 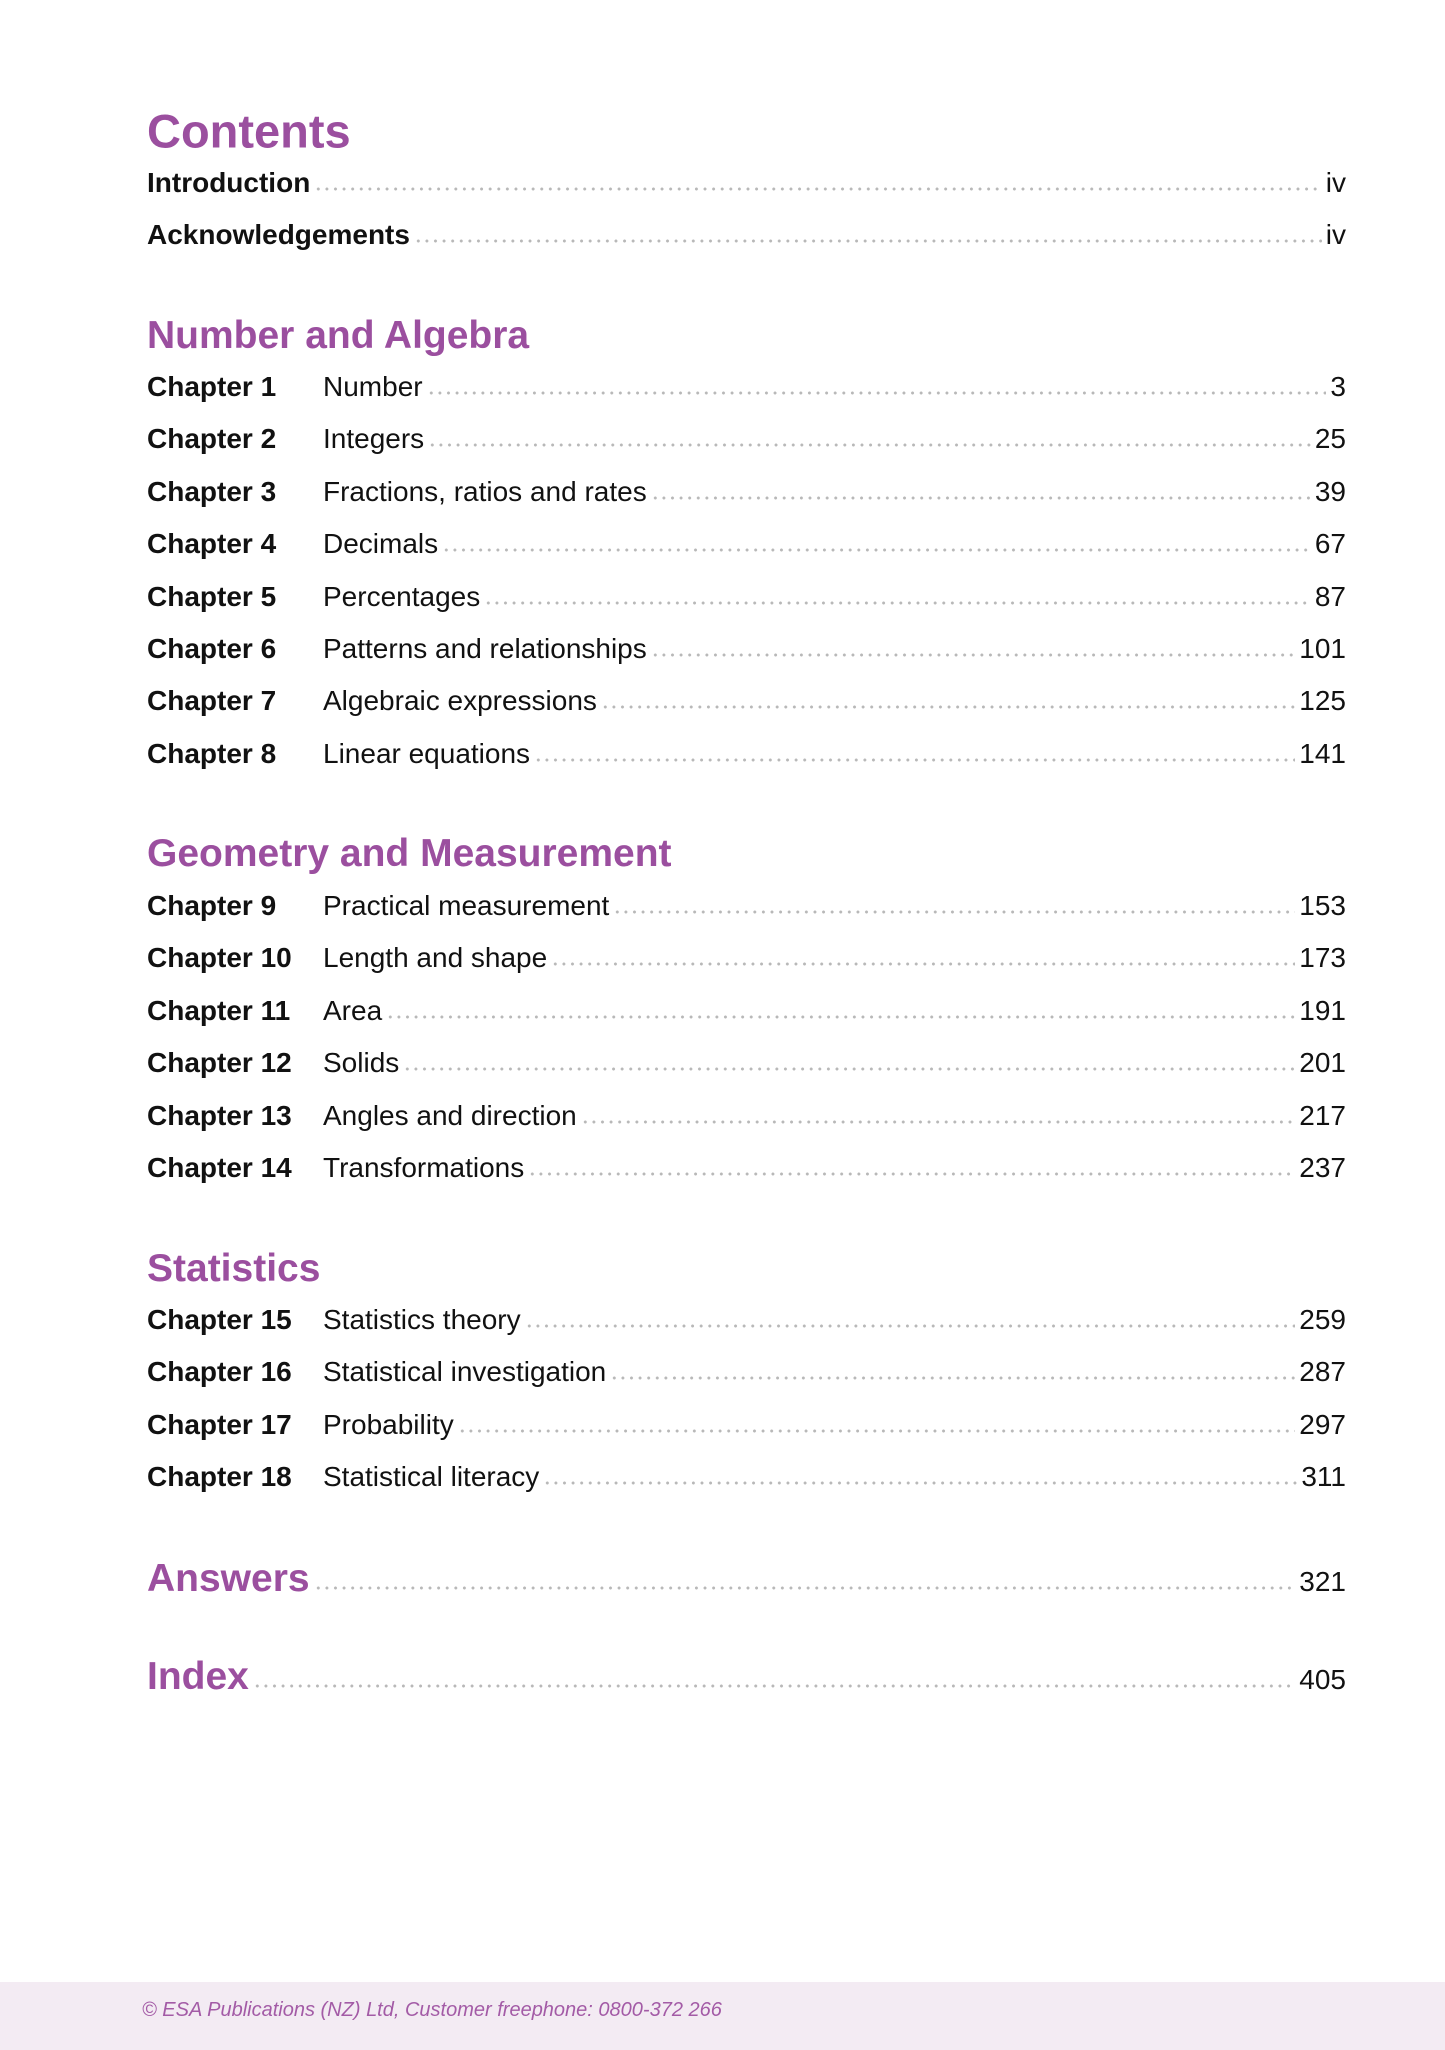 What do you see at coordinates (1322, 1010) in the screenshot?
I see `page-number: 191` at bounding box center [1322, 1010].